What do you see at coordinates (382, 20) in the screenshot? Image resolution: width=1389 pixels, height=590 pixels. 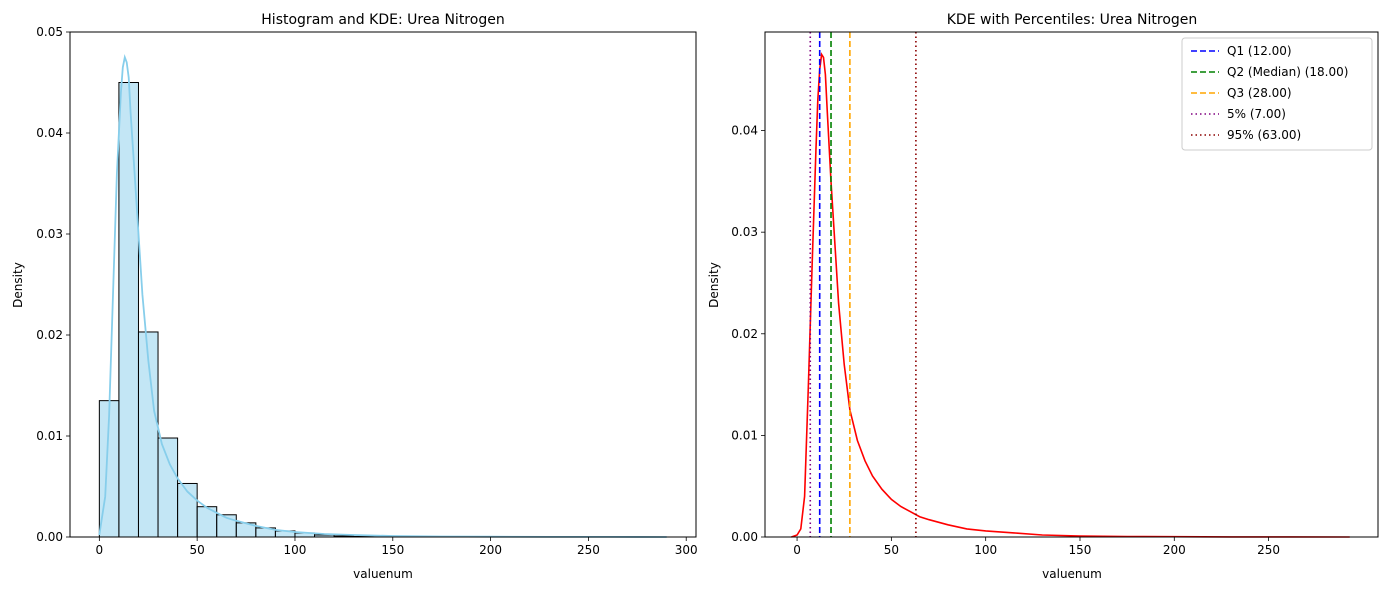 I see `chart-title: Histogram and KDE: Urea Nitrogen` at bounding box center [382, 20].